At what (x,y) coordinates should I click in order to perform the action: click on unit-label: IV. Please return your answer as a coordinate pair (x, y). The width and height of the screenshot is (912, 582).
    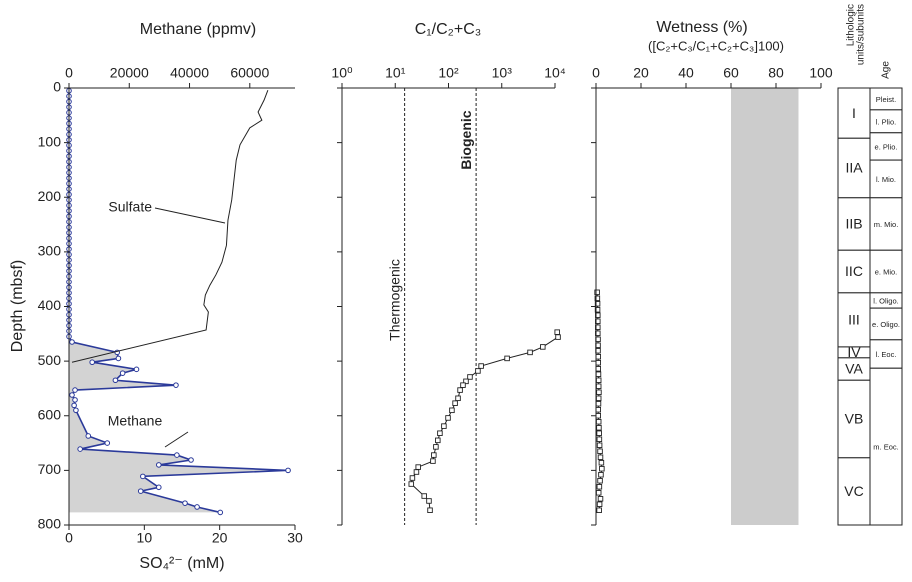
    Looking at the image, I should click on (854, 352).